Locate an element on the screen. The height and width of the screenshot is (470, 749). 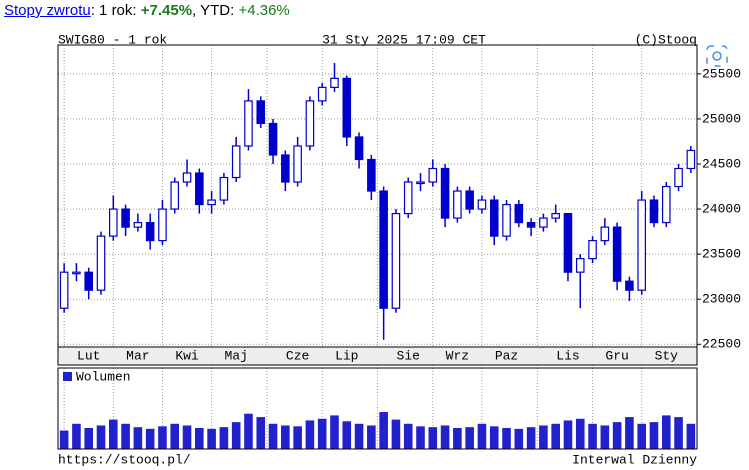
x-tick-label: Cze is located at coordinates (297, 355).